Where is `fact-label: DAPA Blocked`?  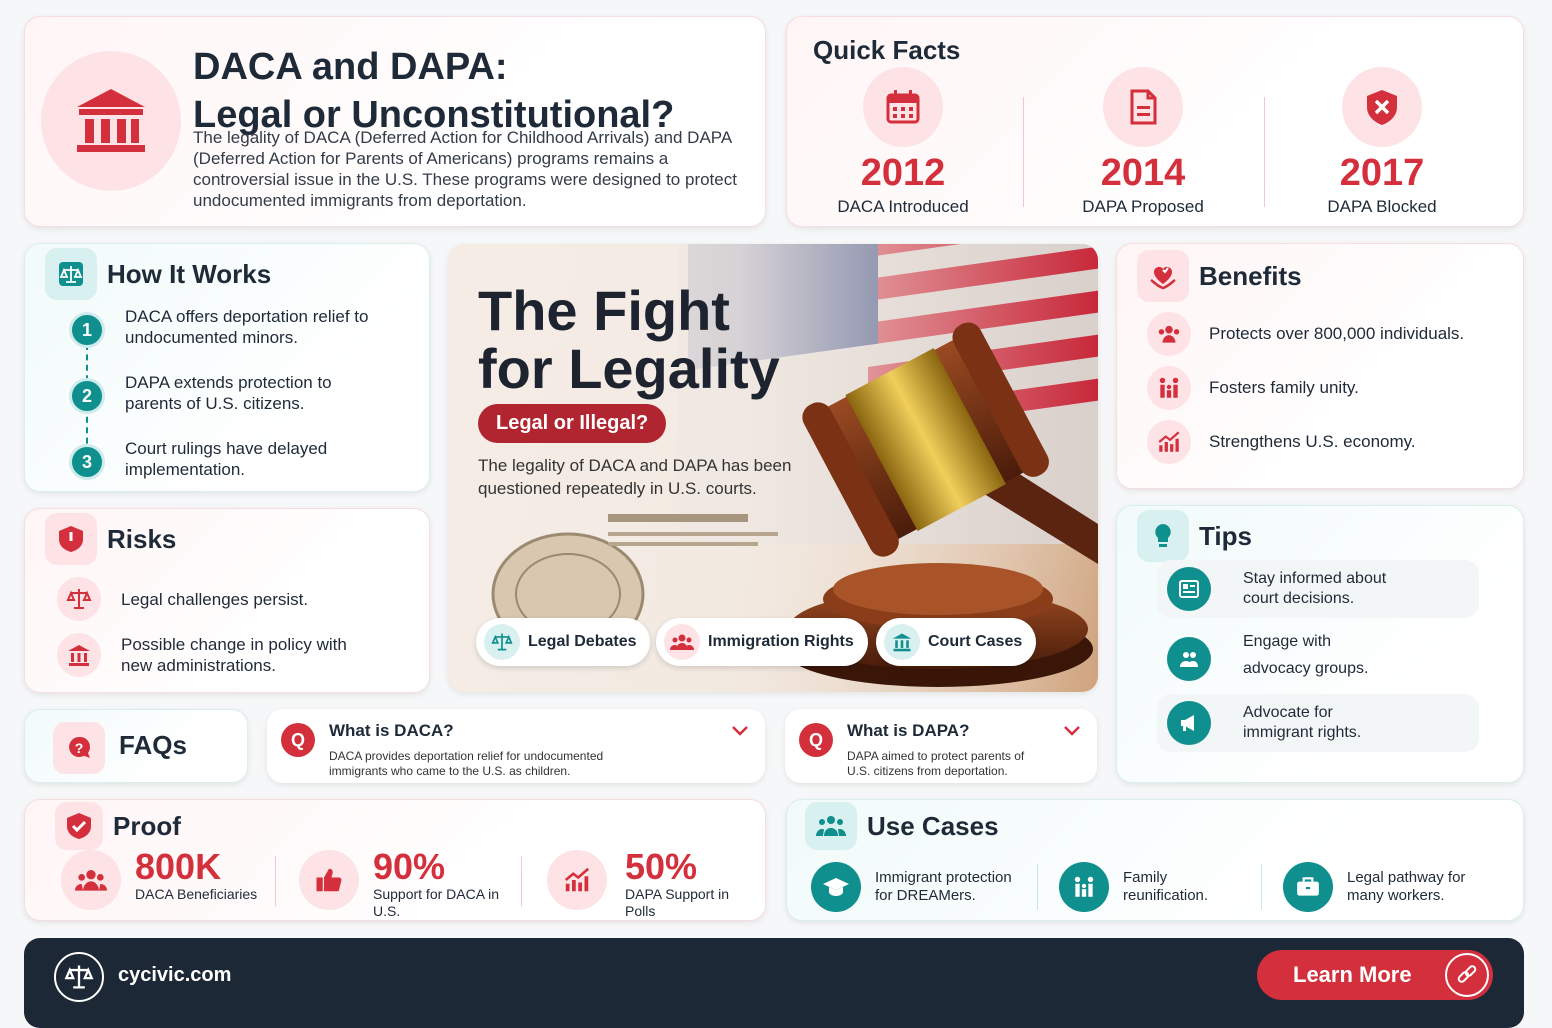 fact-label: DAPA Blocked is located at coordinates (1382, 206).